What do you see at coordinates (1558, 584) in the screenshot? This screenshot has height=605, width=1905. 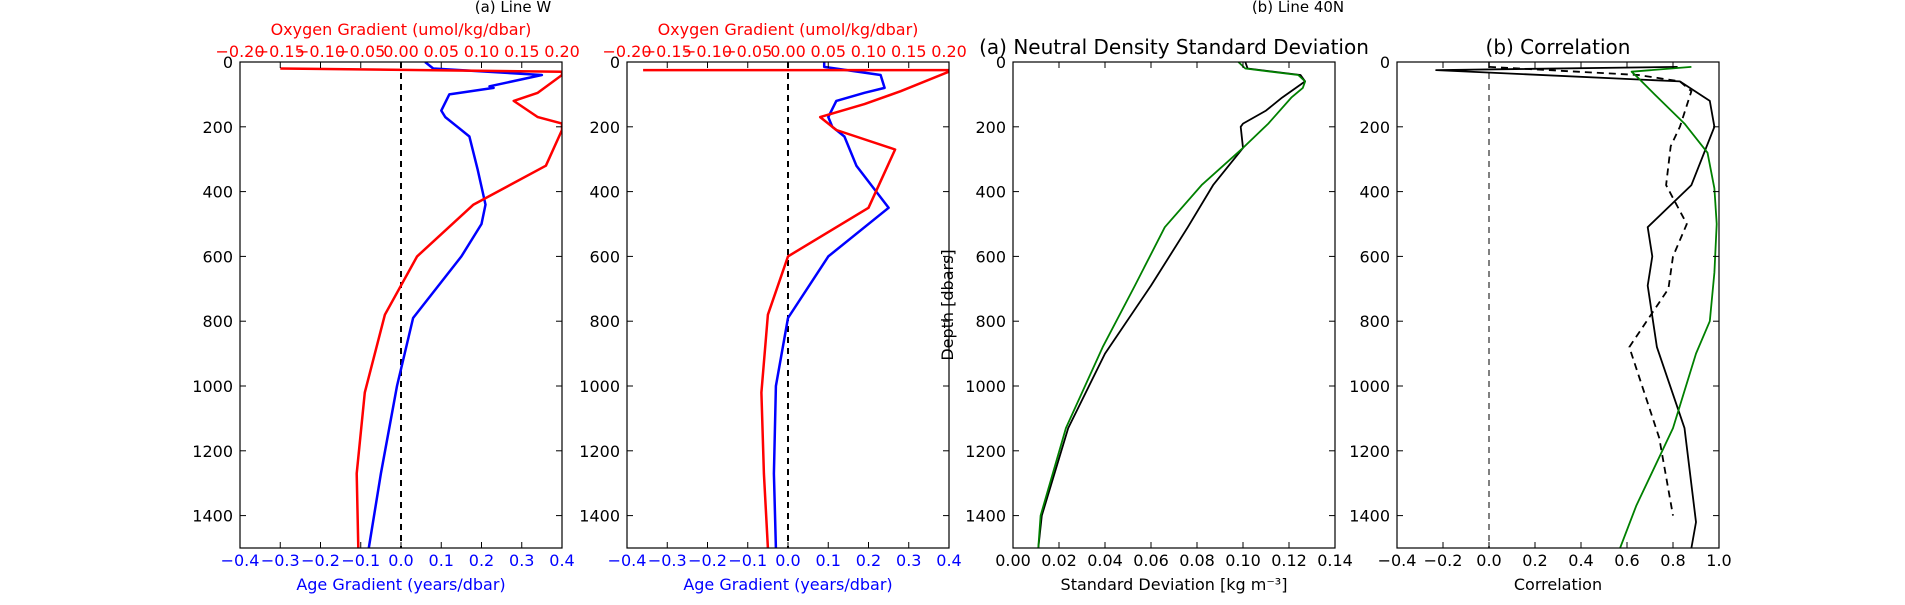 I see `x-axis-label: Correlation` at bounding box center [1558, 584].